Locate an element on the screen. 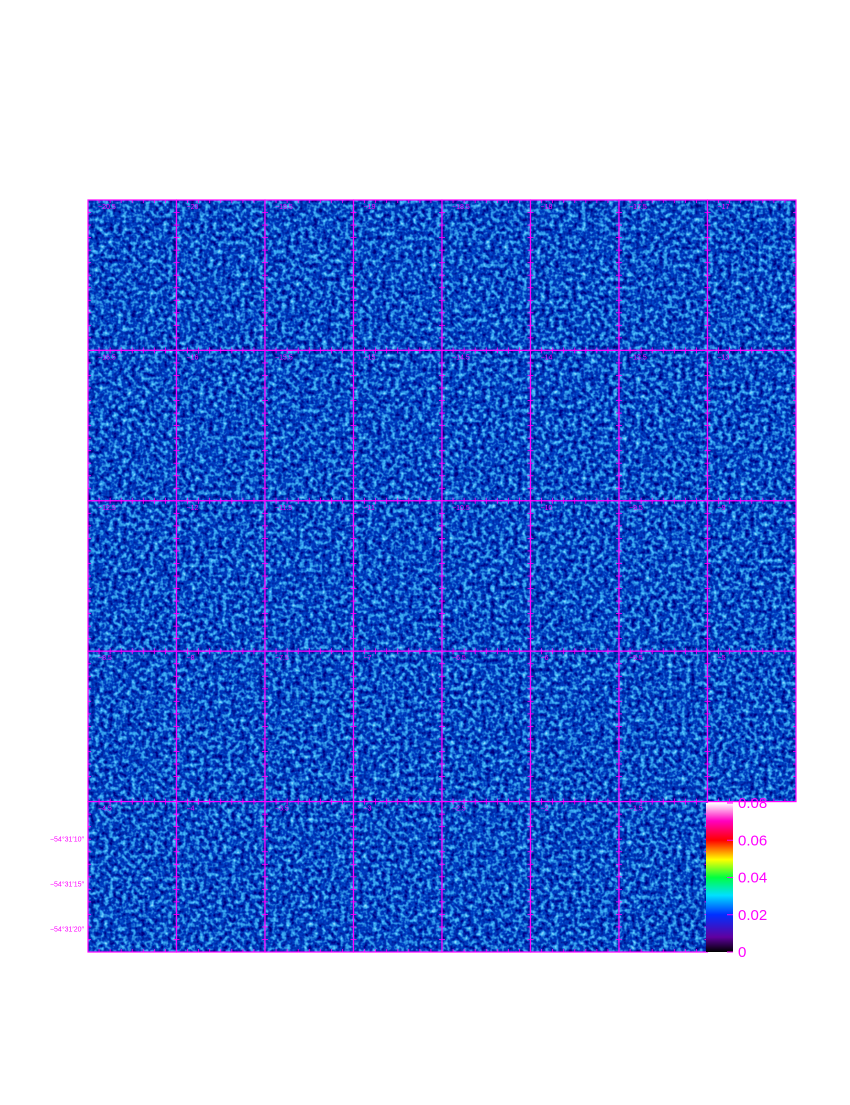 The height and width of the screenshot is (1105, 850). velocity-label: −4.5 is located at coordinates (105, 809).